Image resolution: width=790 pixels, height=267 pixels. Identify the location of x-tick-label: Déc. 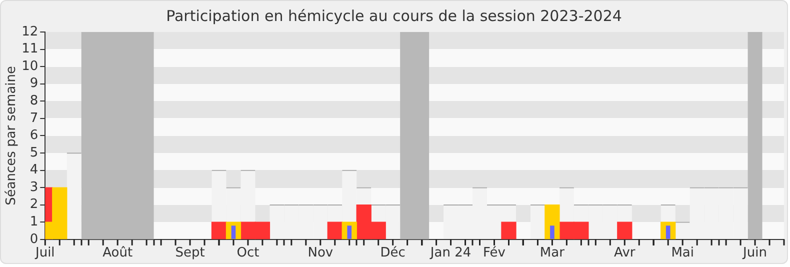
(393, 253).